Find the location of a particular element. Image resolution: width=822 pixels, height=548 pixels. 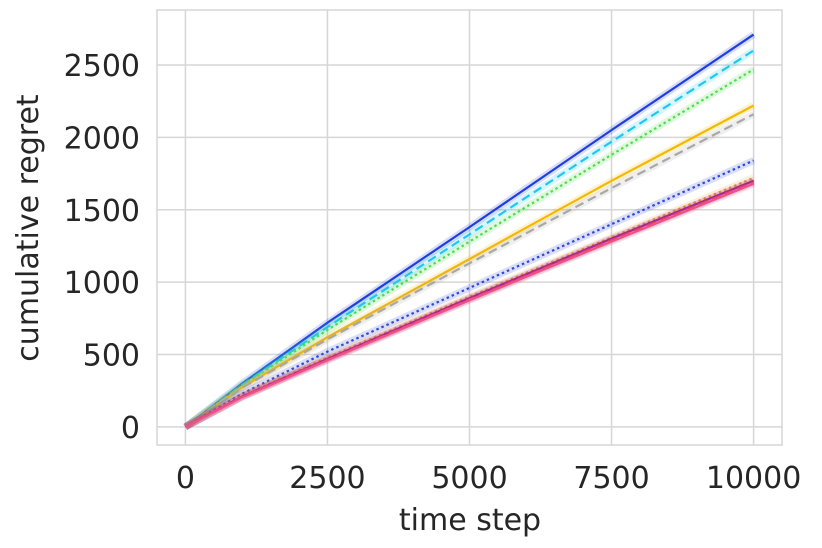

x-tick-label: 2500 is located at coordinates (327, 478).